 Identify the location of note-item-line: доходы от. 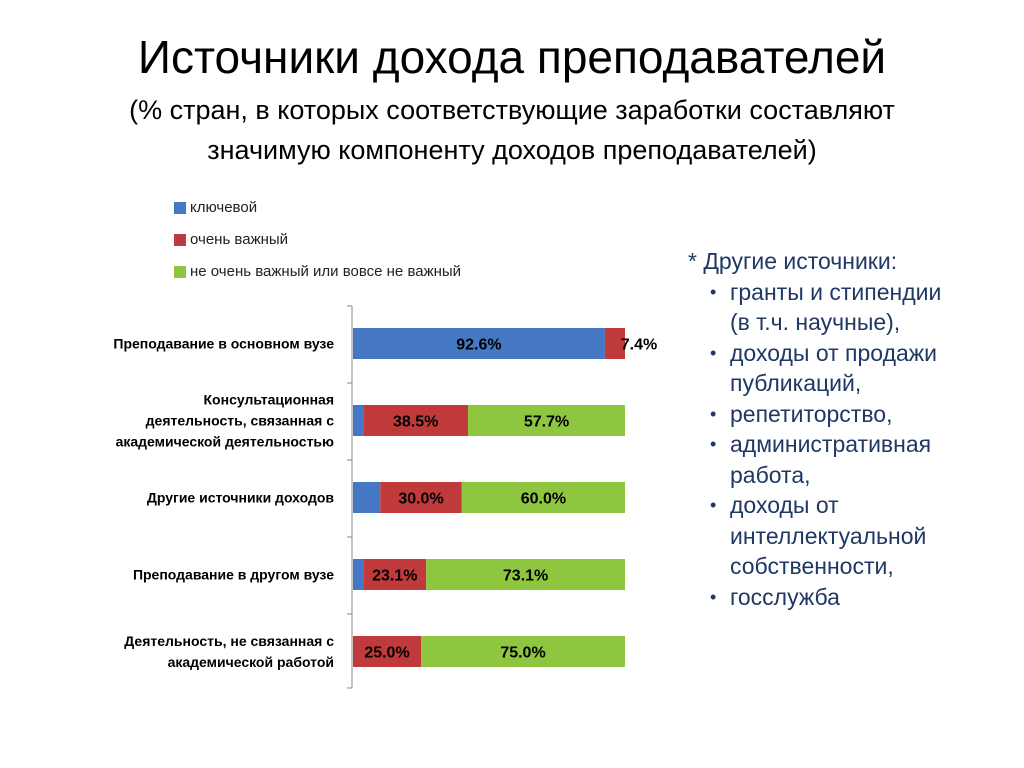
(784, 505).